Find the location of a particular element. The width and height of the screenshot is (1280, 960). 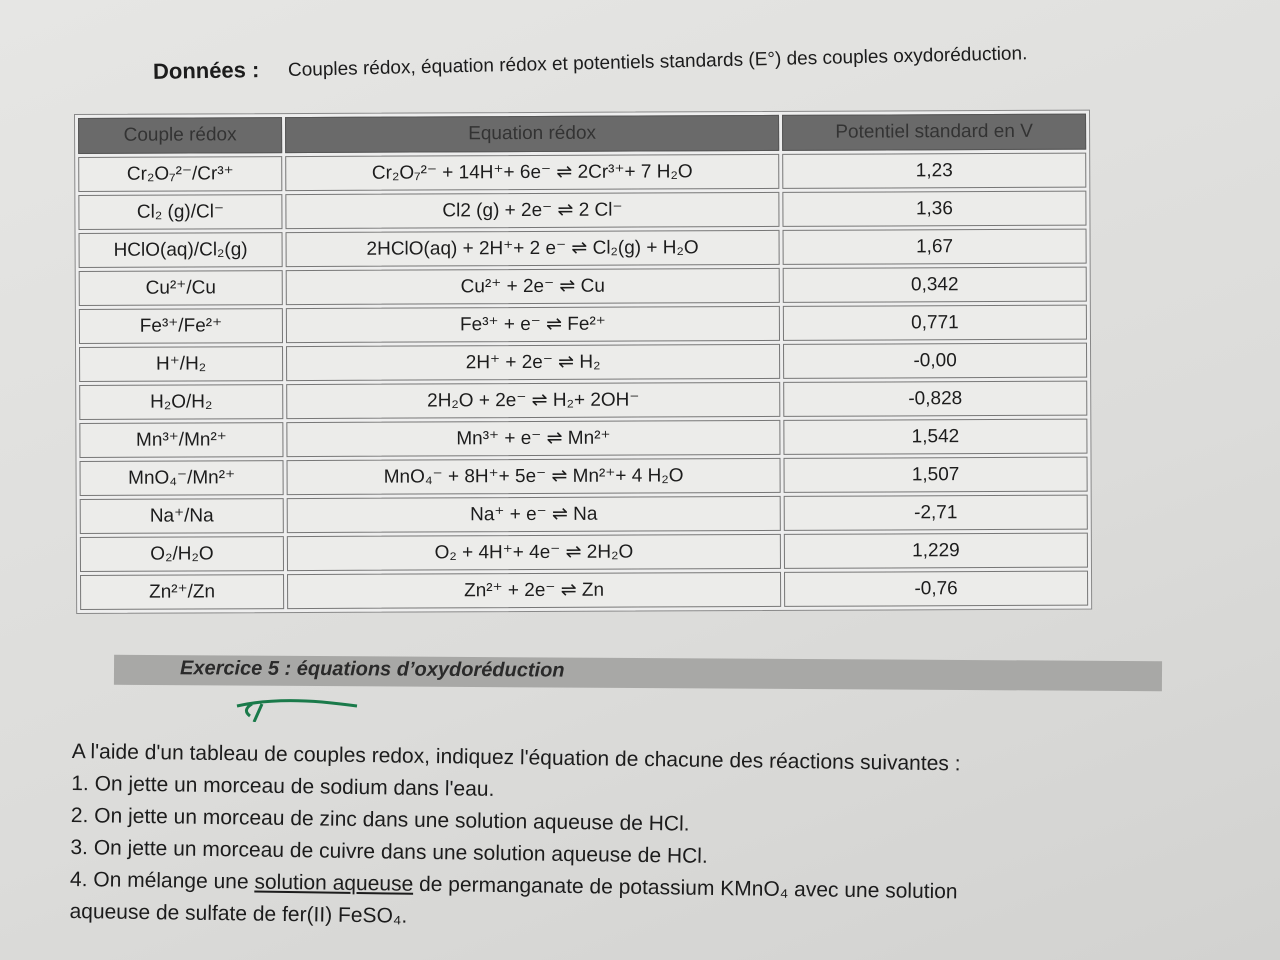

equation-cell: 2H⁺ + 2e⁻ ⇌ H₂ is located at coordinates (533, 362).